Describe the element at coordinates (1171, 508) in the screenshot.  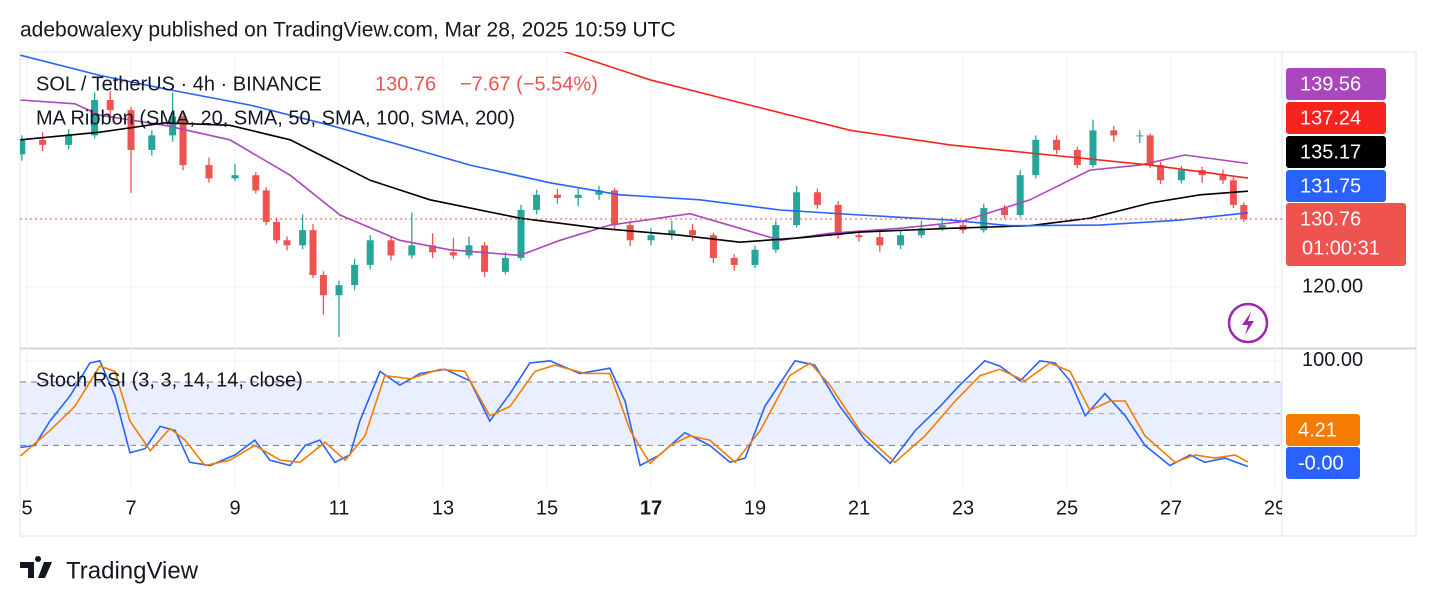
I see `x-tick-label: 27` at that location.